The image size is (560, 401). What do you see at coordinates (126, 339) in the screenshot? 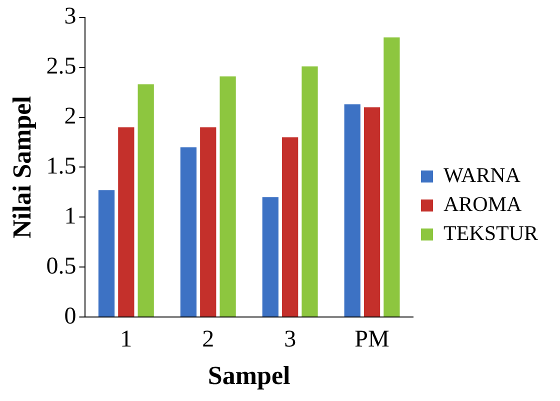
I see `x-tick-label: 1` at bounding box center [126, 339].